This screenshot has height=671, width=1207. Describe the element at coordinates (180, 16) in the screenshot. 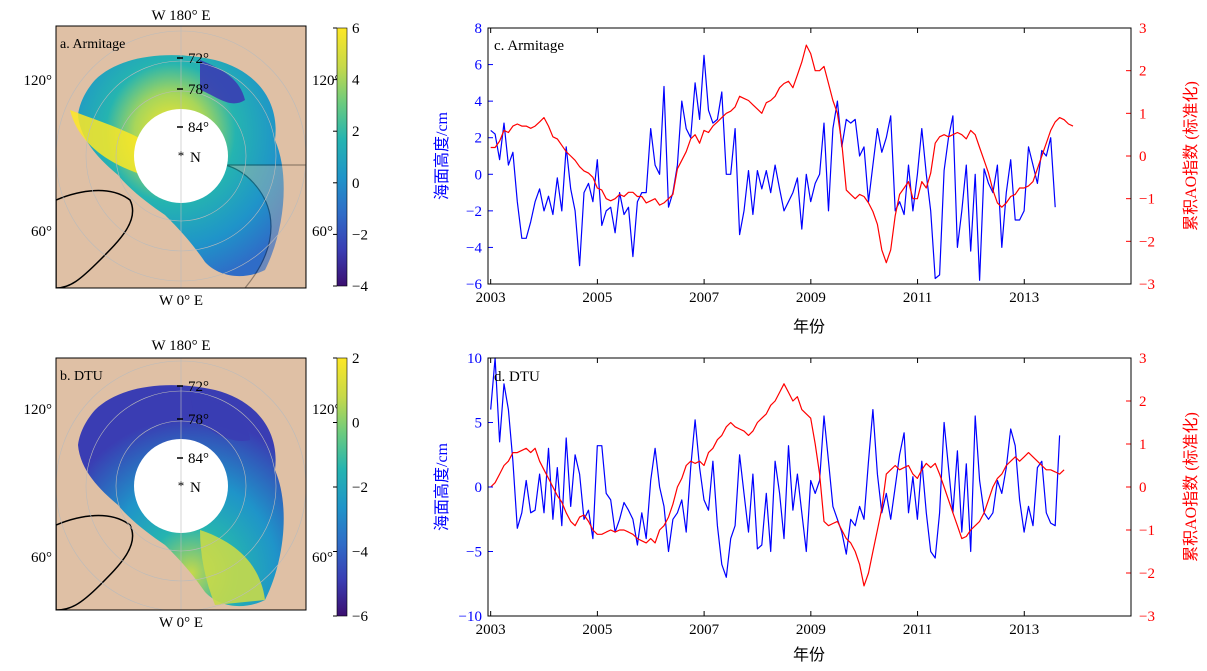

I see `map-a-top-label: W 180° E` at that location.